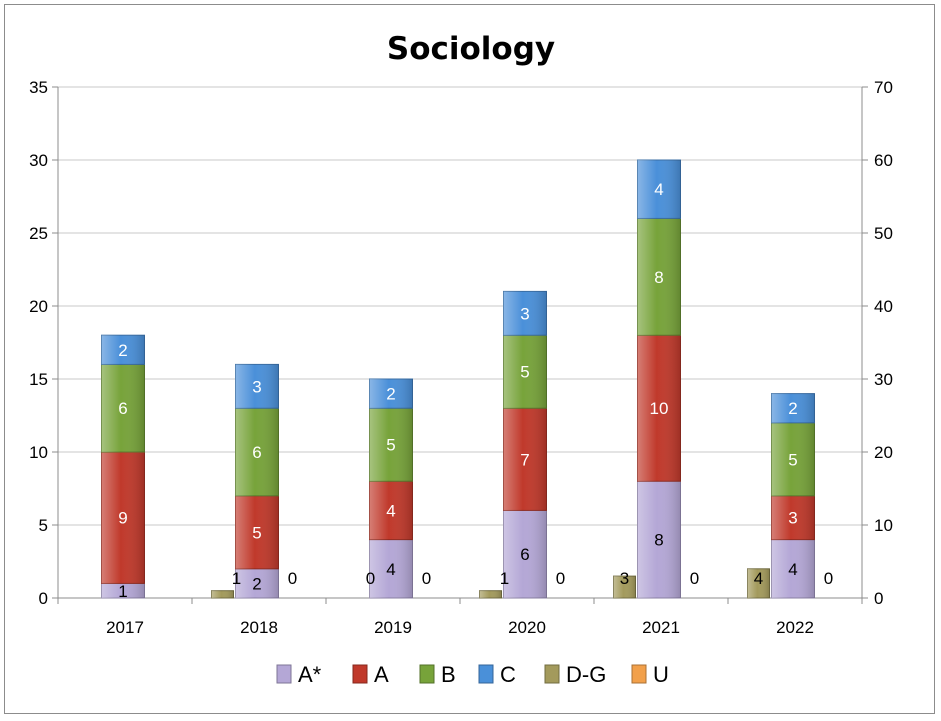 Image resolution: width=941 pixels, height=721 pixels. What do you see at coordinates (586, 674) in the screenshot?
I see `legend-label: D-G` at bounding box center [586, 674].